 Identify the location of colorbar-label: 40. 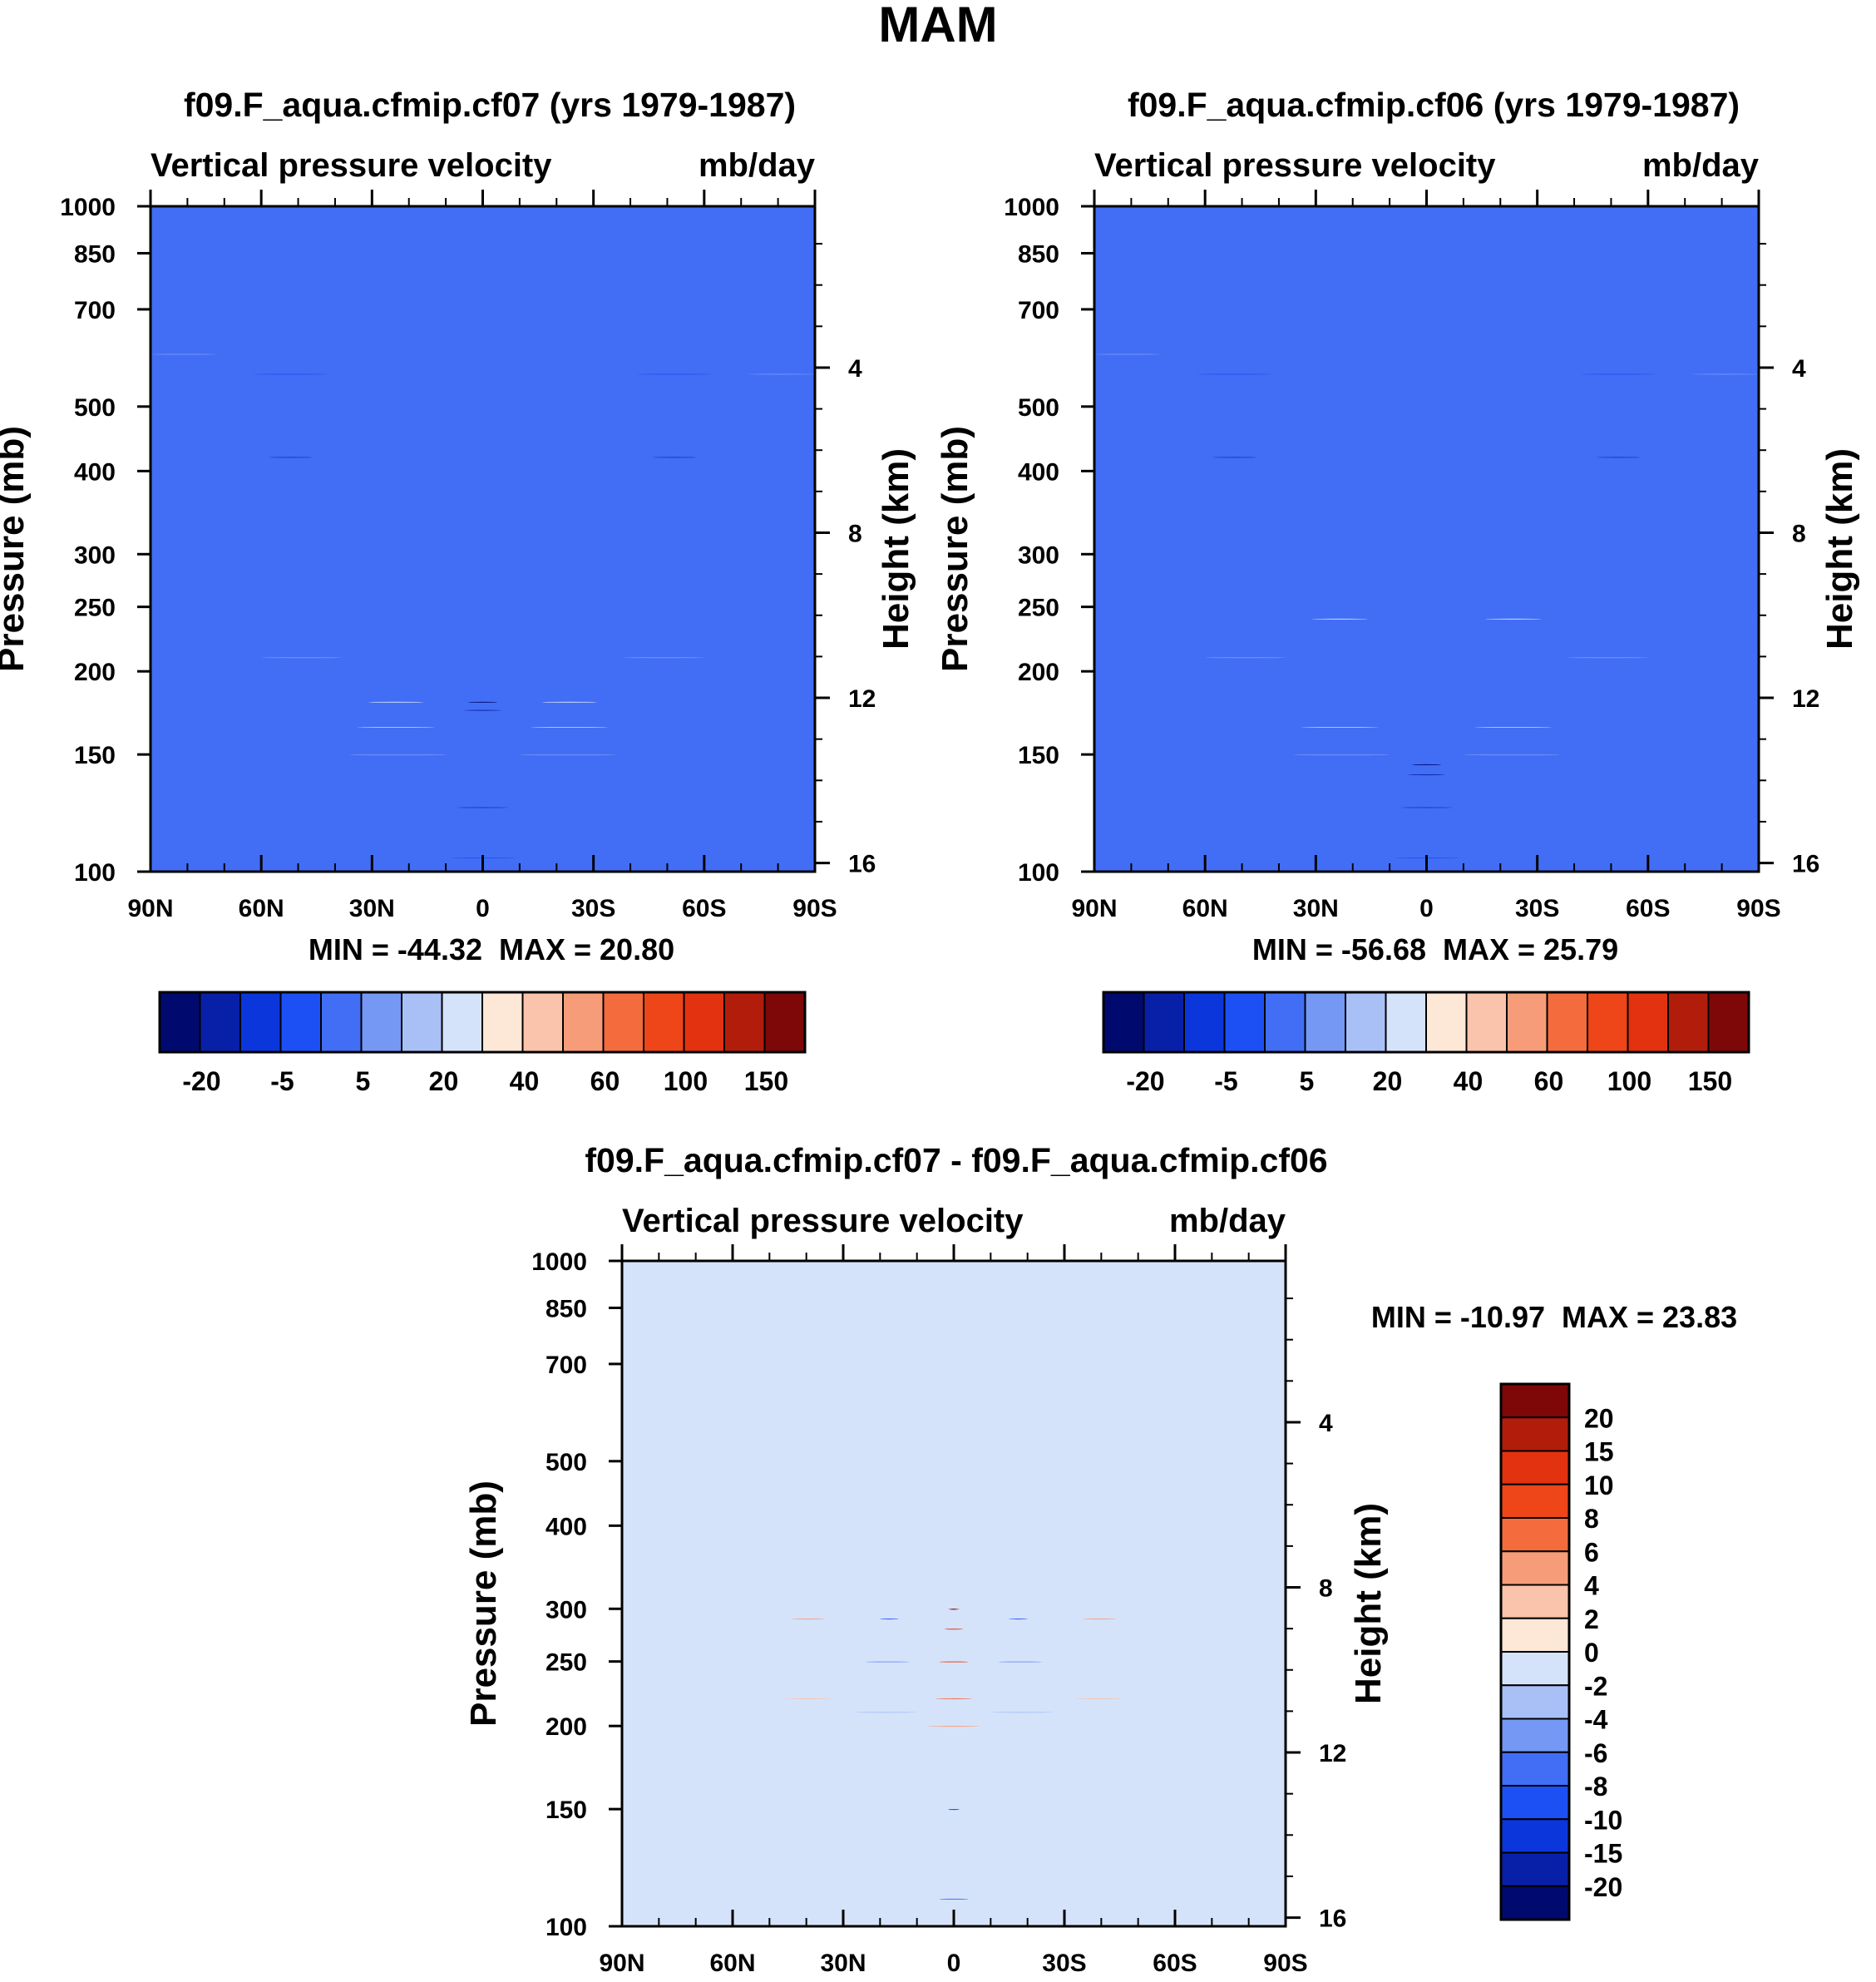
(1469, 1081).